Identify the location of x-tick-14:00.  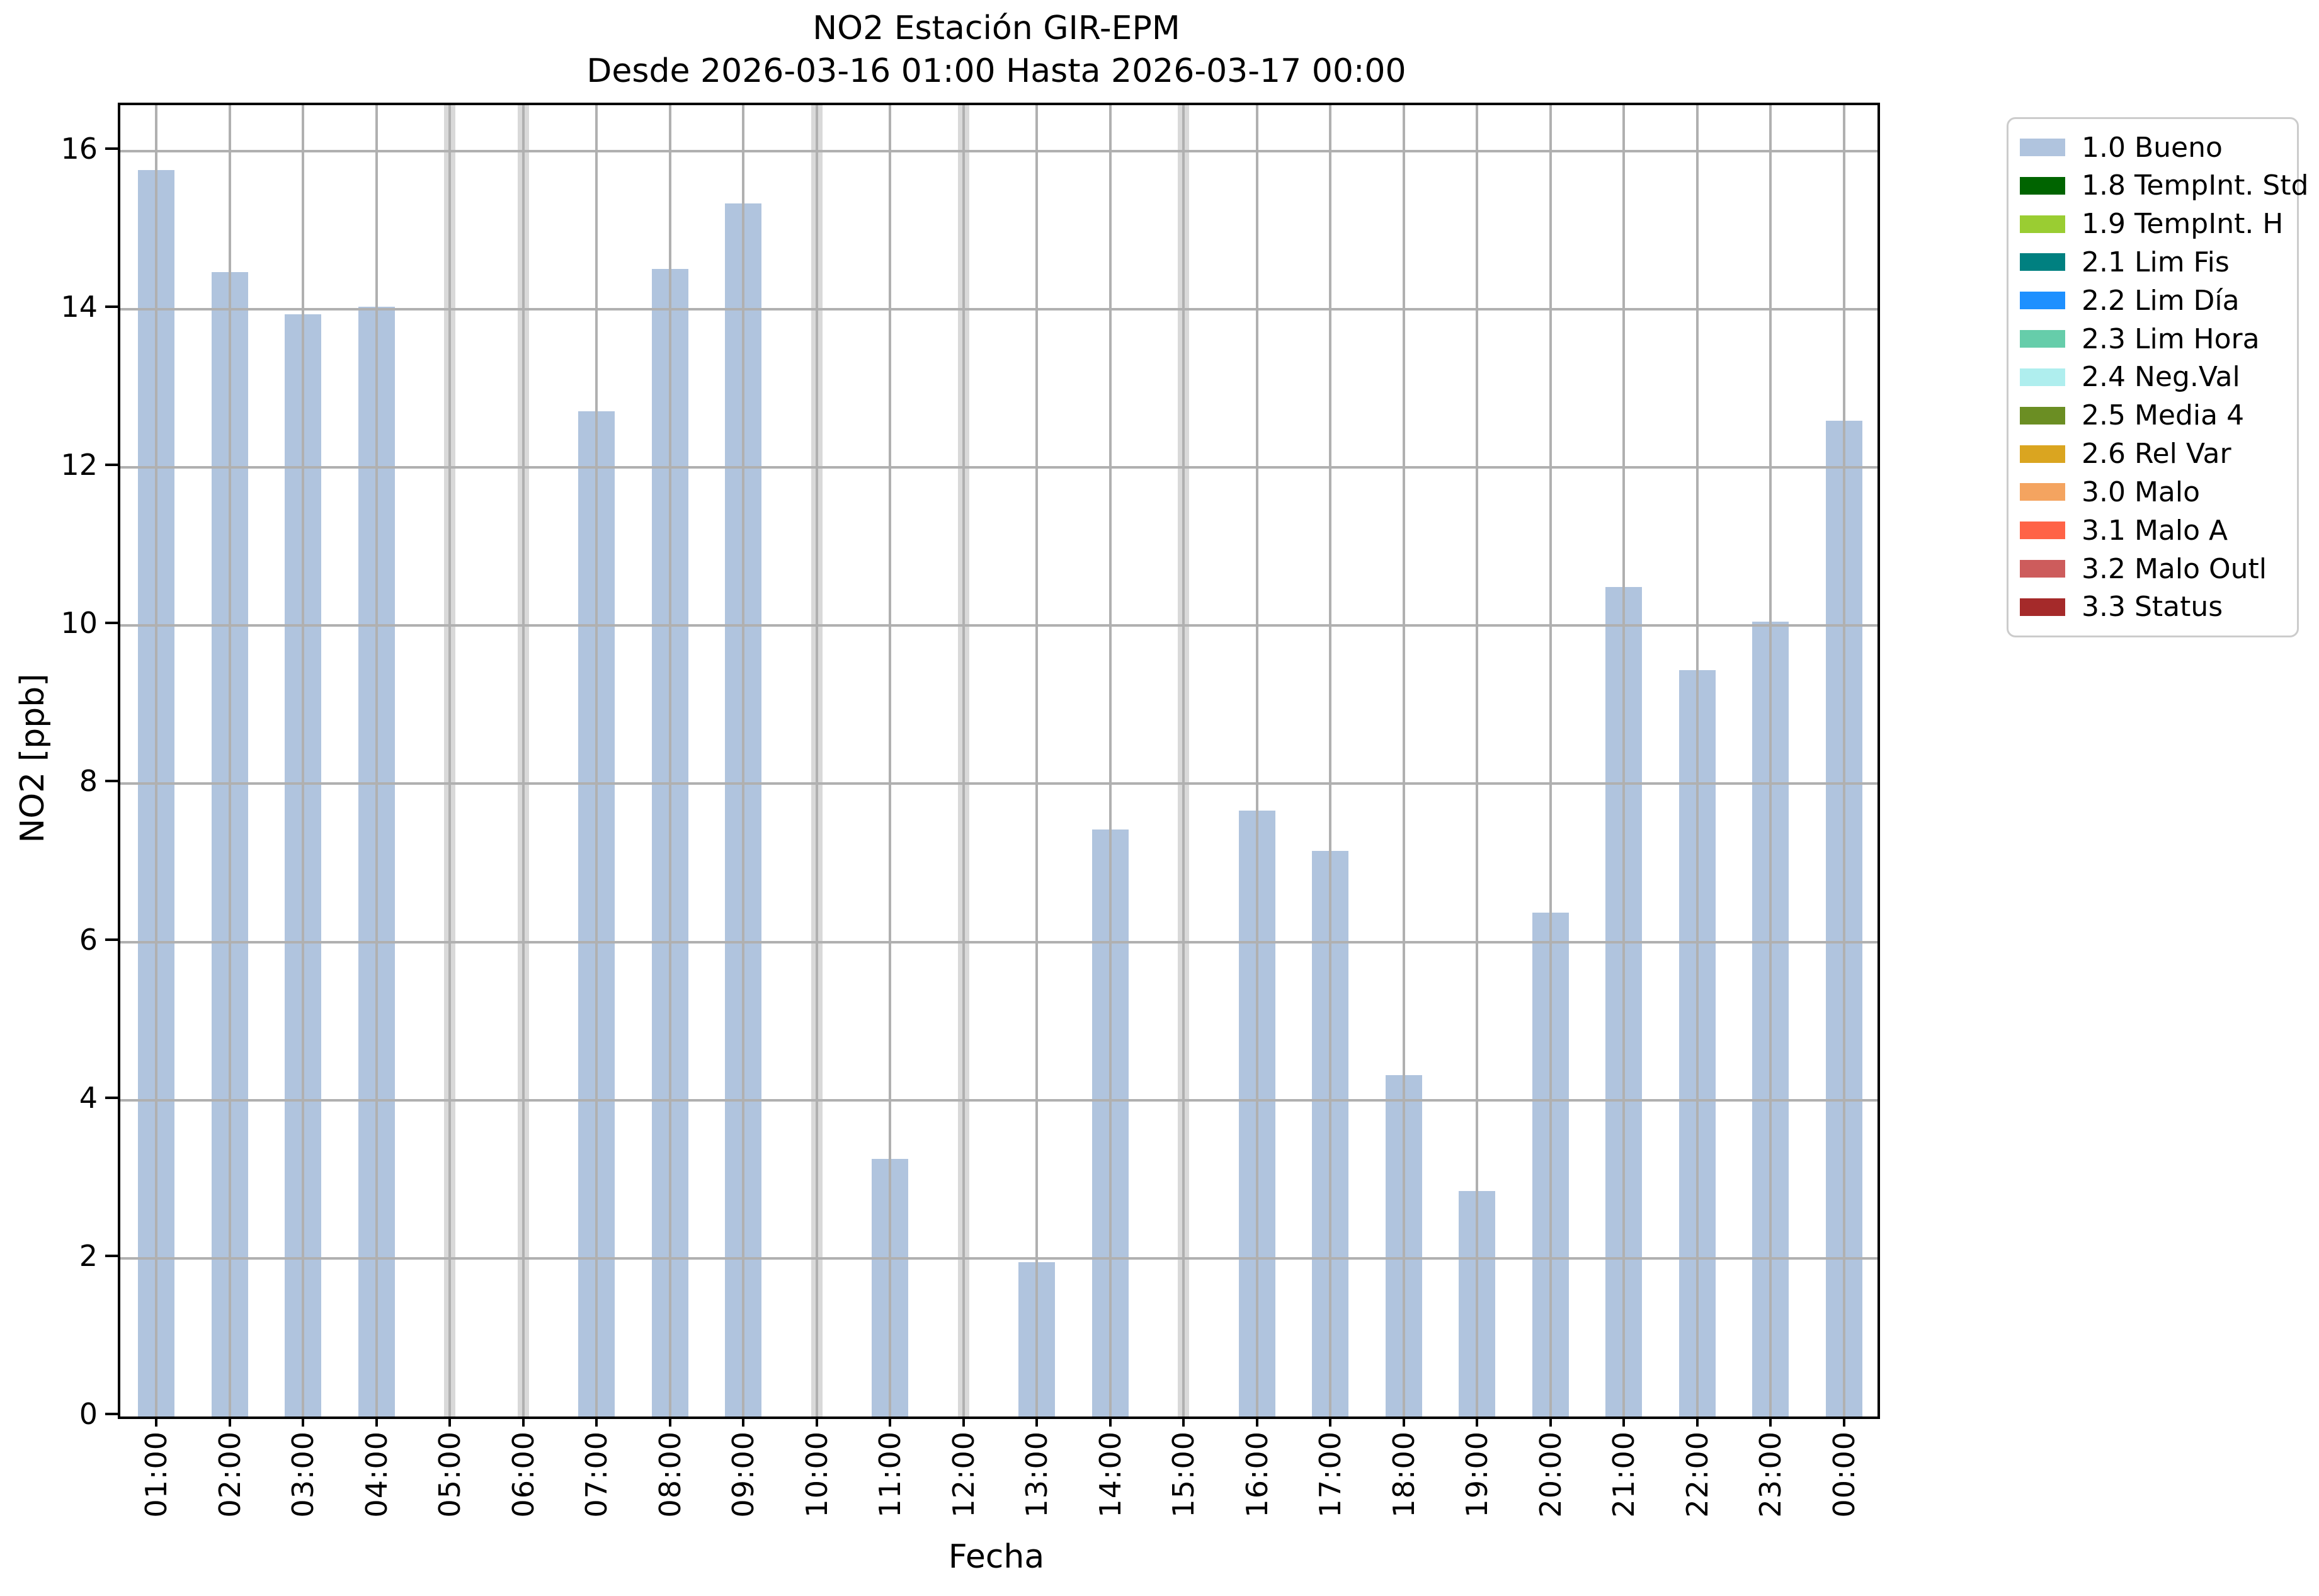
(1110, 1421).